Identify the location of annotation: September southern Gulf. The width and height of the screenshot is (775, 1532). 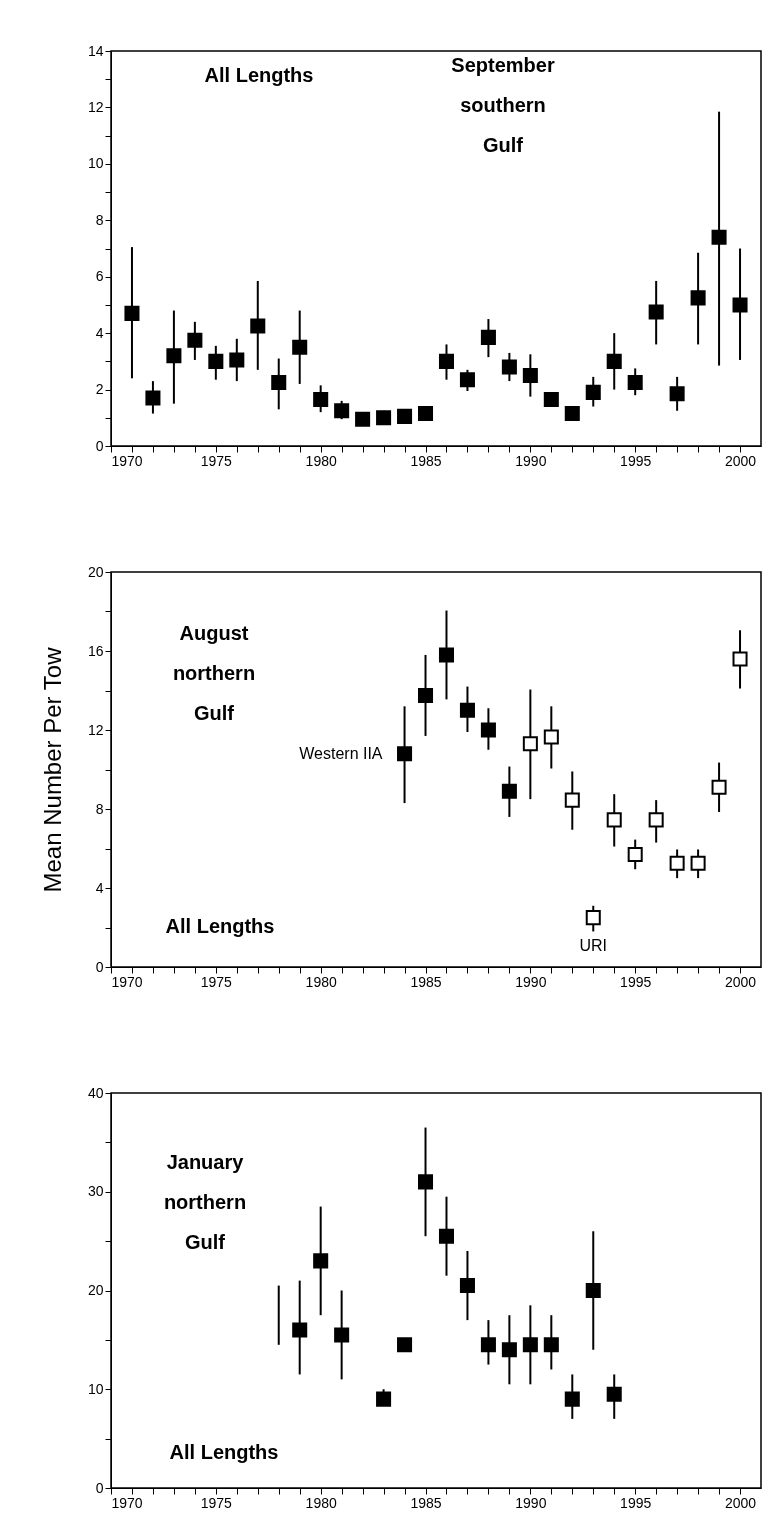
(503, 105).